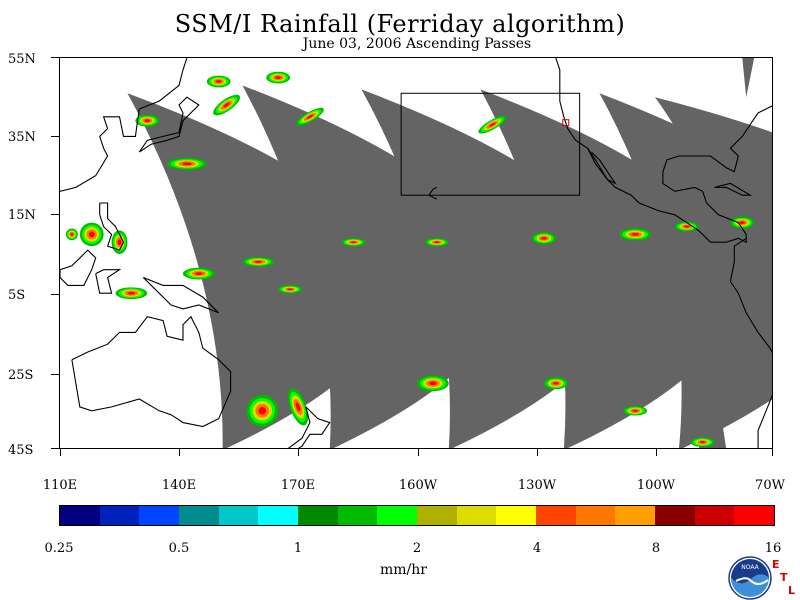  I want to click on map-subtitle: June 03, 2006 Ascending Passes, so click(417, 44).